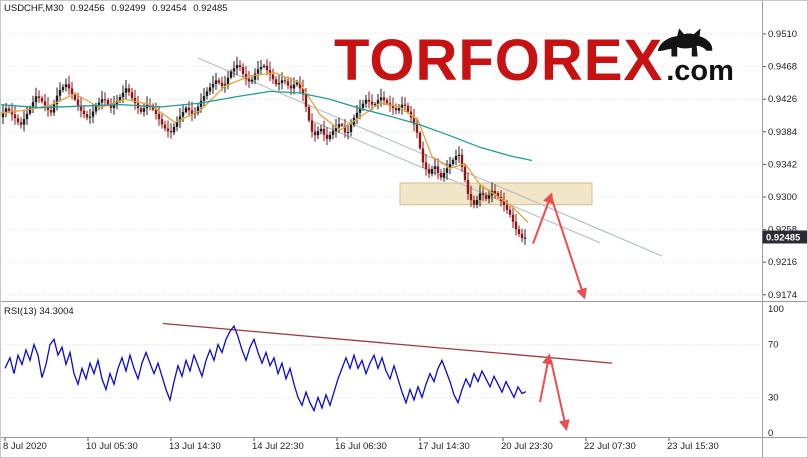  Describe the element at coordinates (782, 67) in the screenshot. I see `price-axis-label: 0.9468` at that location.